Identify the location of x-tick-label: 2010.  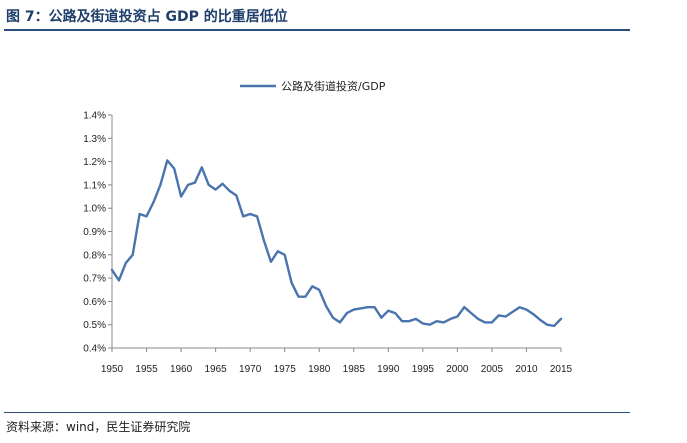
(526, 369).